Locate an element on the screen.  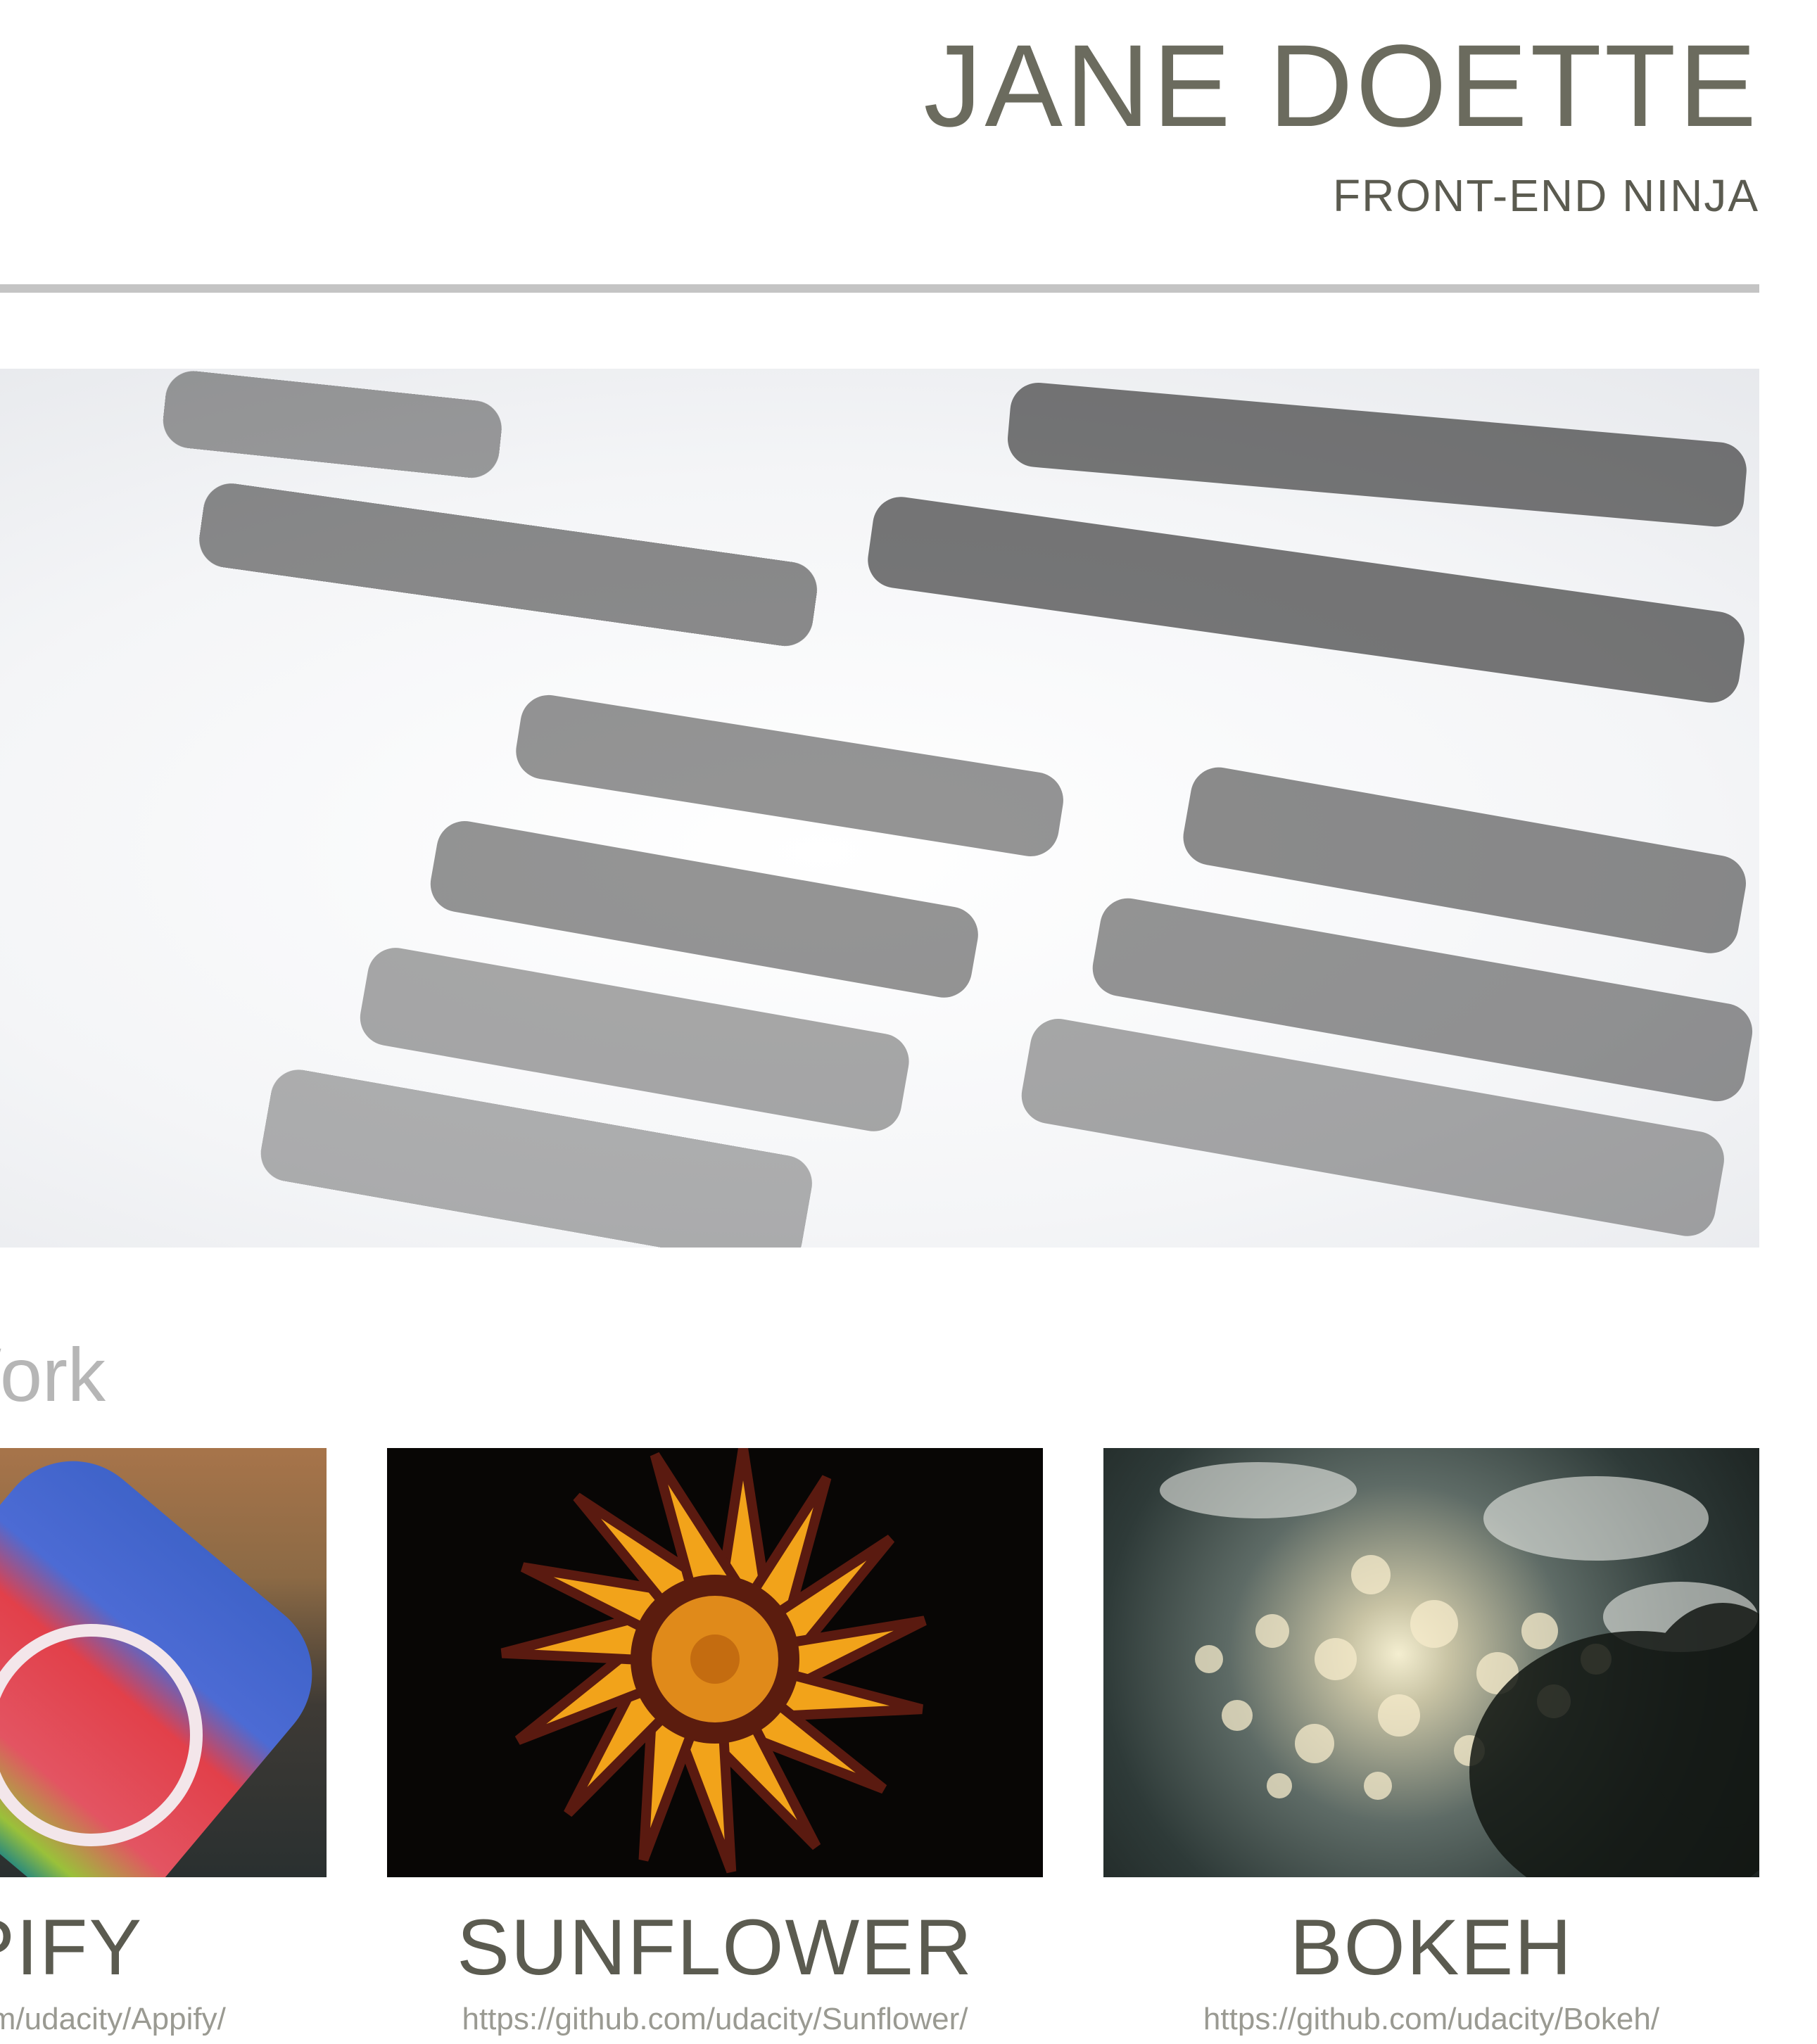
project-card: BOKEH https://github.com/udacity/Bokeh/ is located at coordinates (1431, 1741).